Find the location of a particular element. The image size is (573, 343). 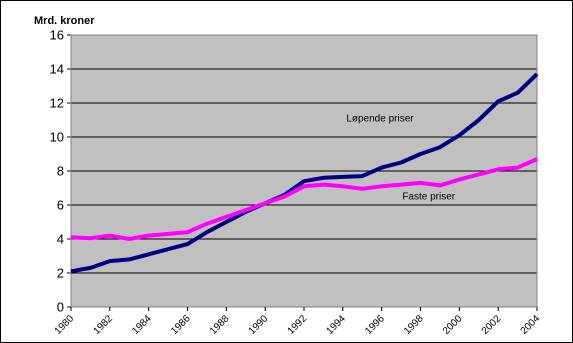

y-tick-label: 0 is located at coordinates (60, 307).